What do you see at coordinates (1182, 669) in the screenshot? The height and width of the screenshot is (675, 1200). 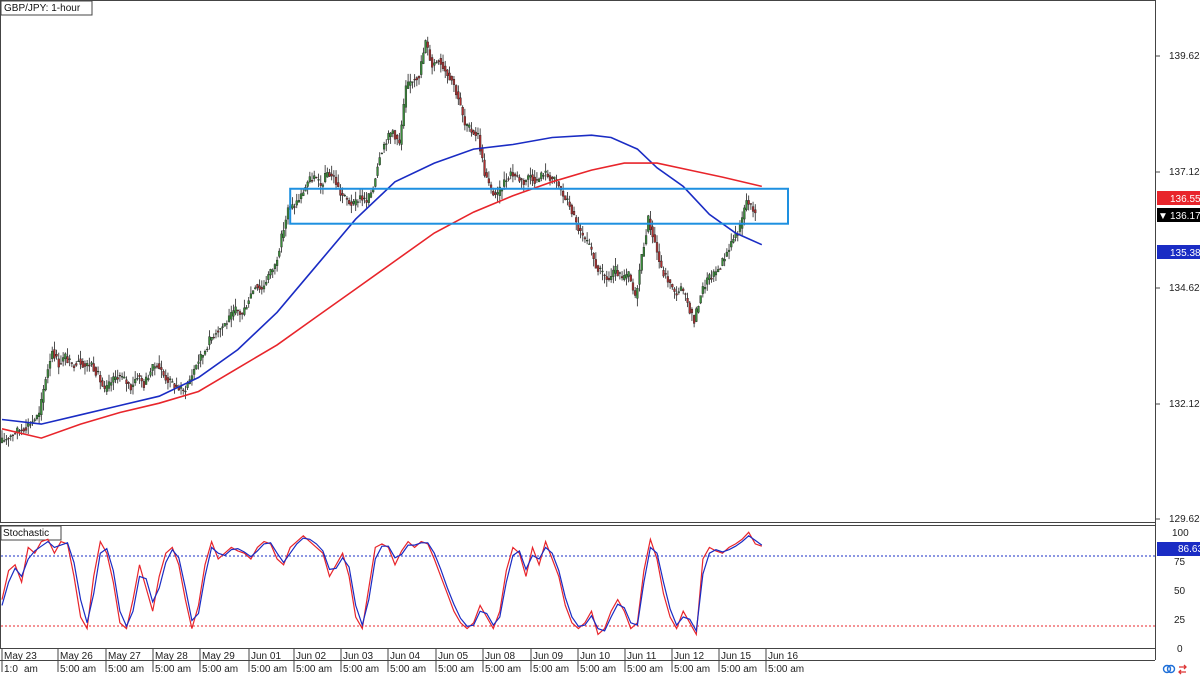 I see `arrows-icon` at bounding box center [1182, 669].